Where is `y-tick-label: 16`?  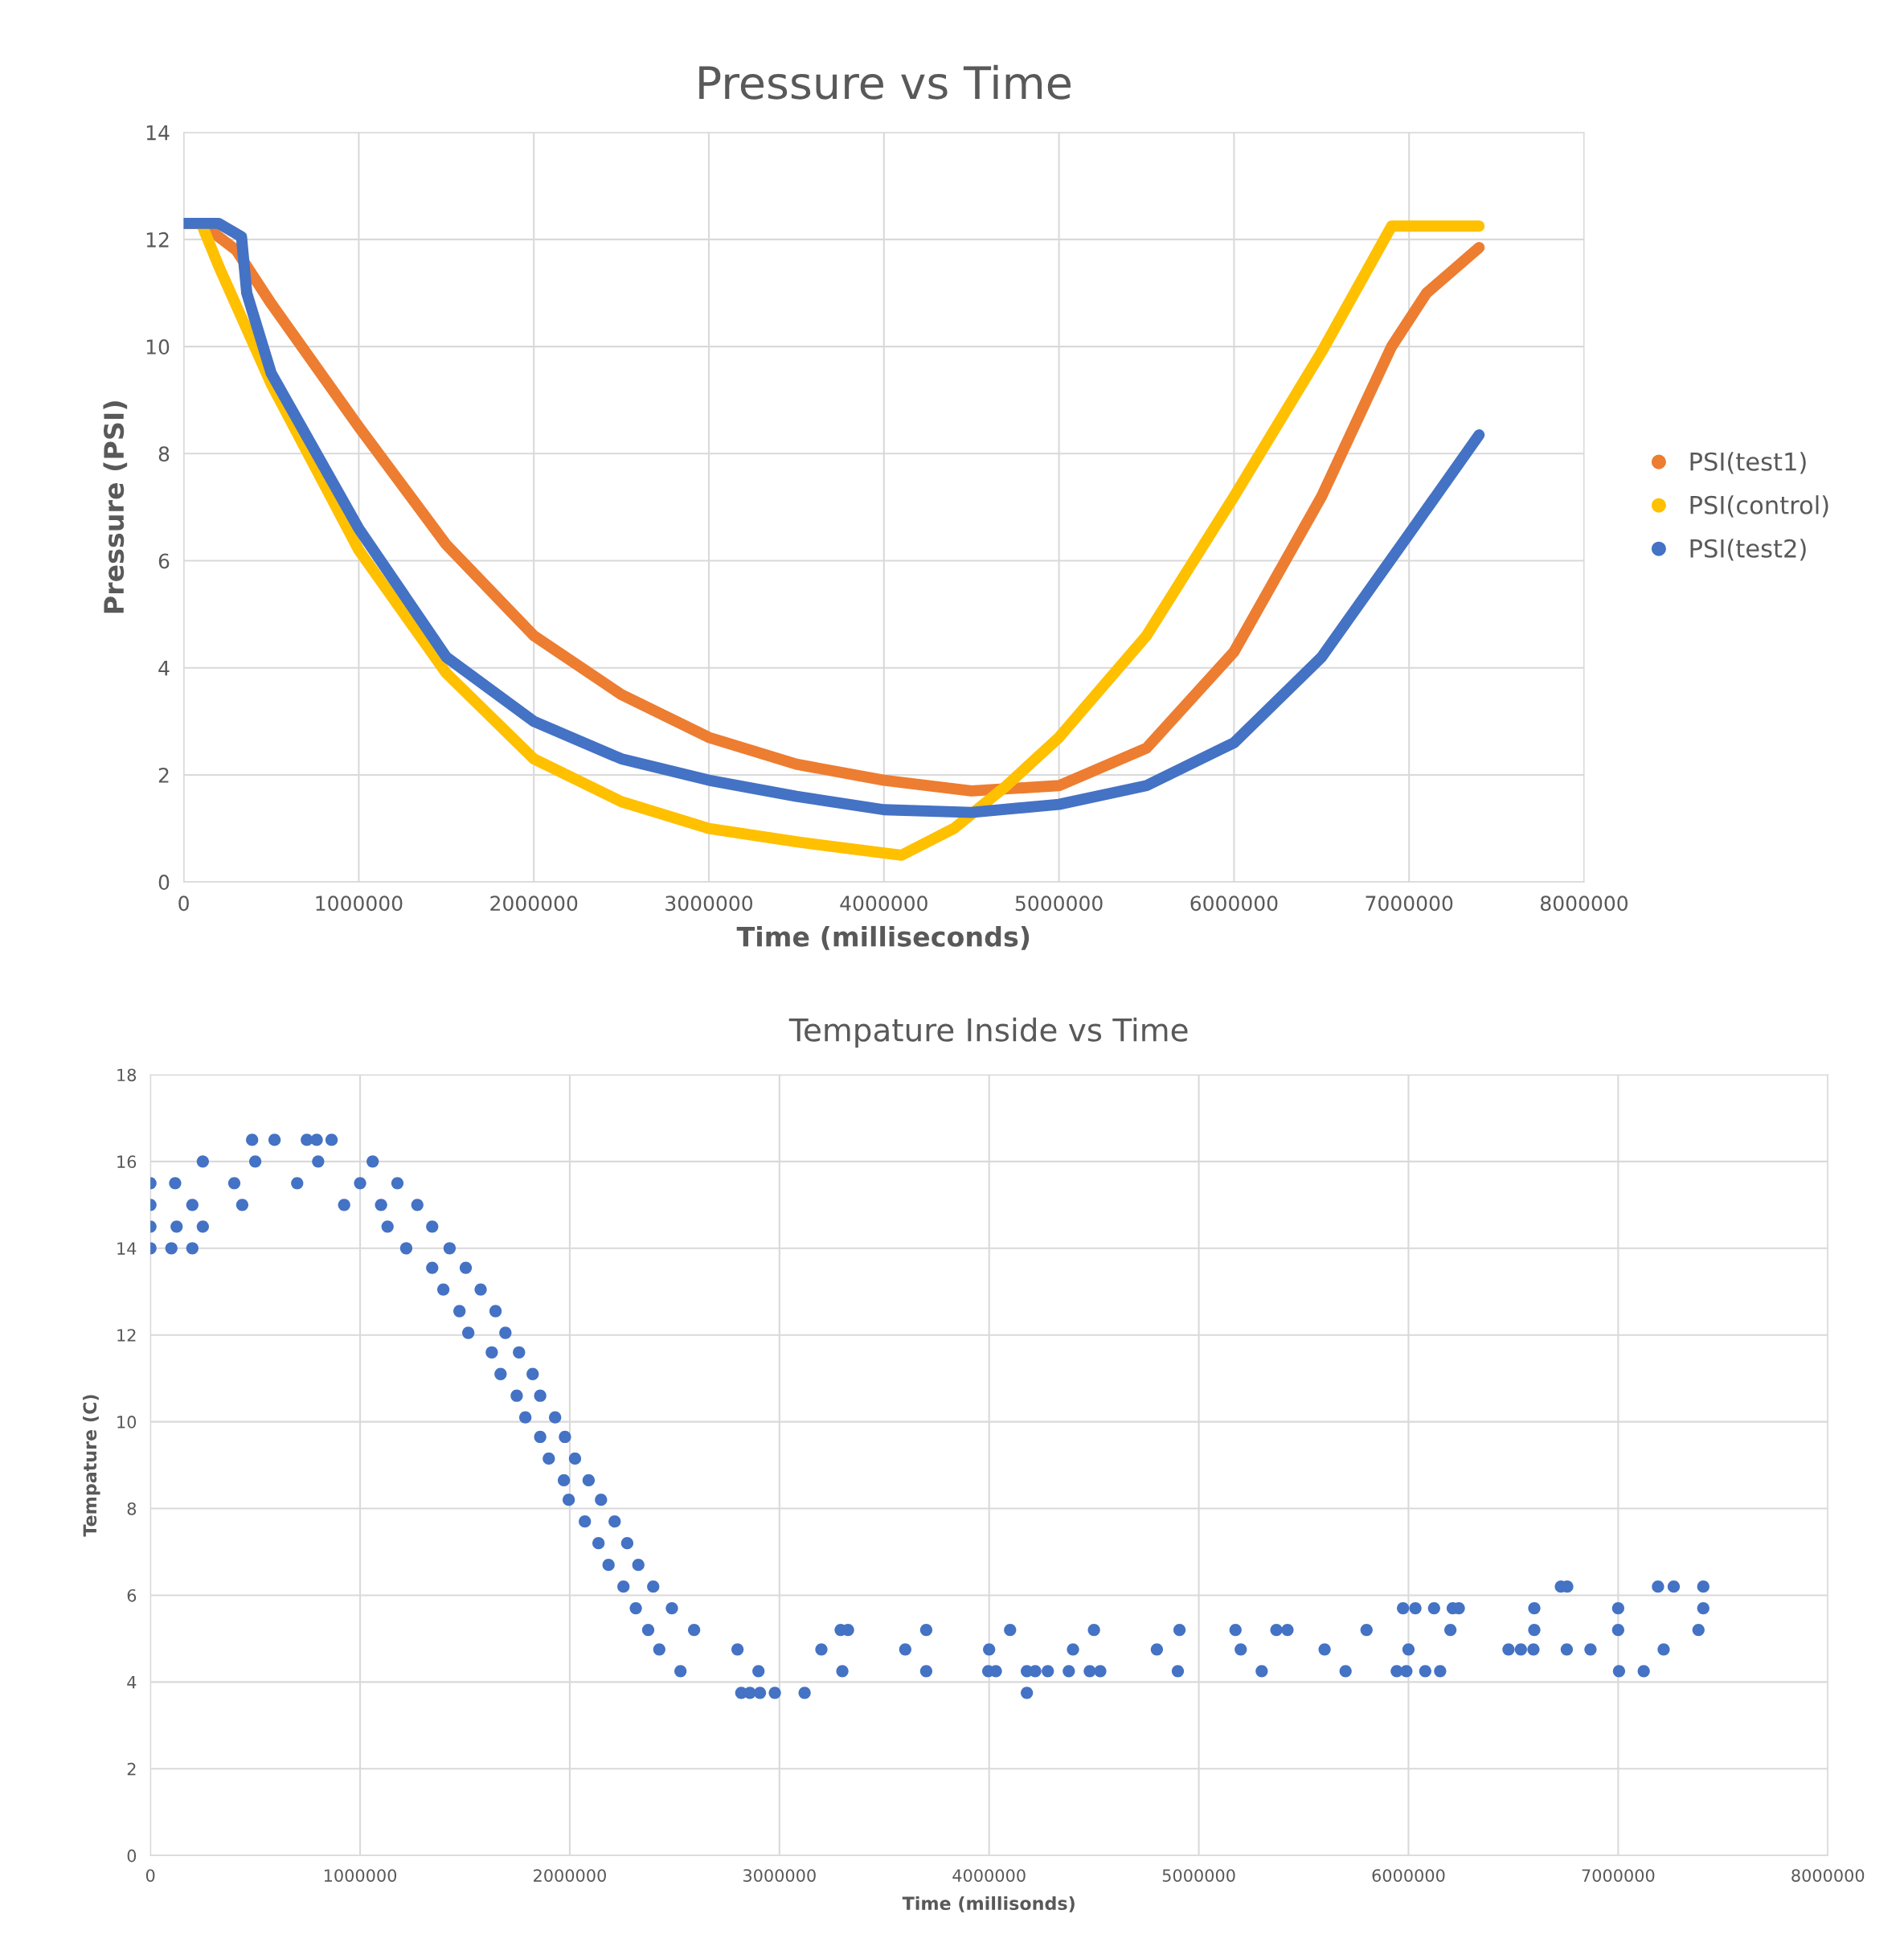 y-tick-label: 16 is located at coordinates (127, 1162).